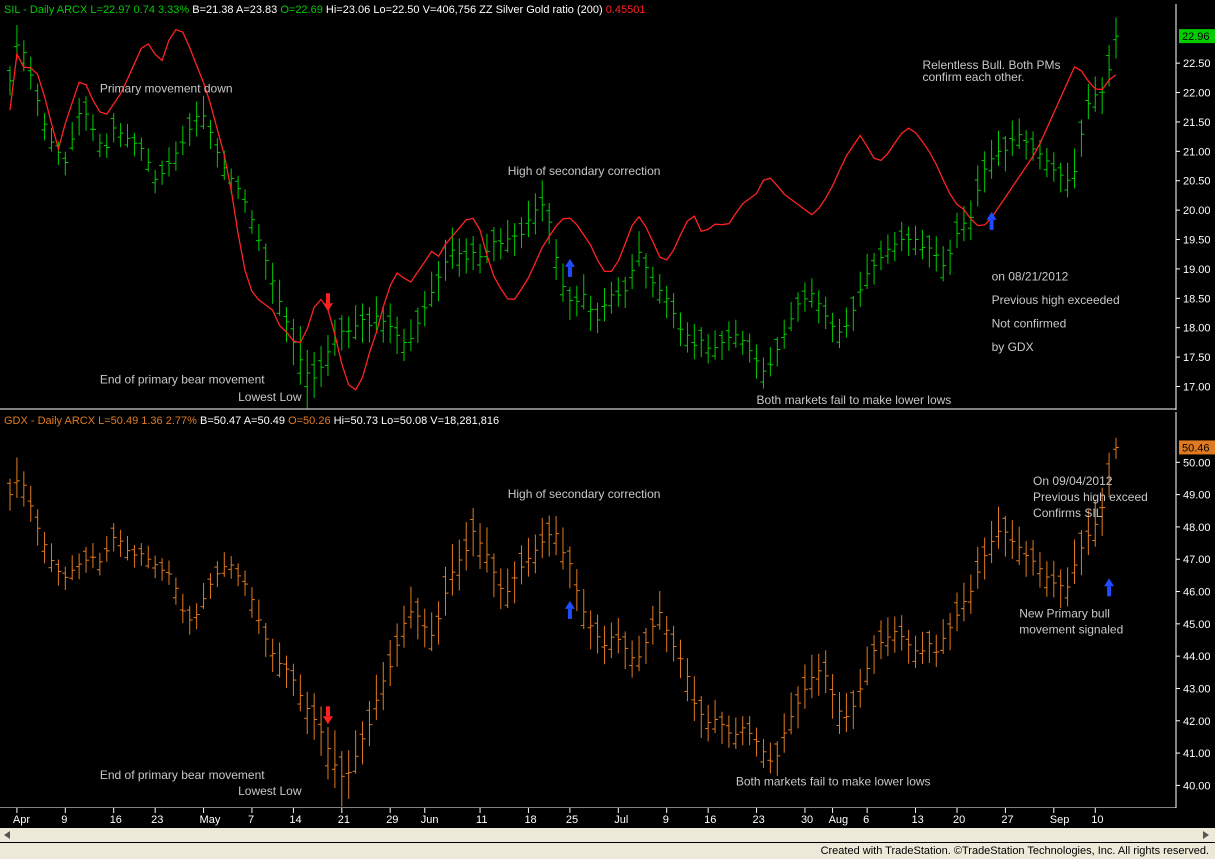 The height and width of the screenshot is (859, 1215). What do you see at coordinates (263, 421) in the screenshot?
I see `header-field: A=50.49` at bounding box center [263, 421].